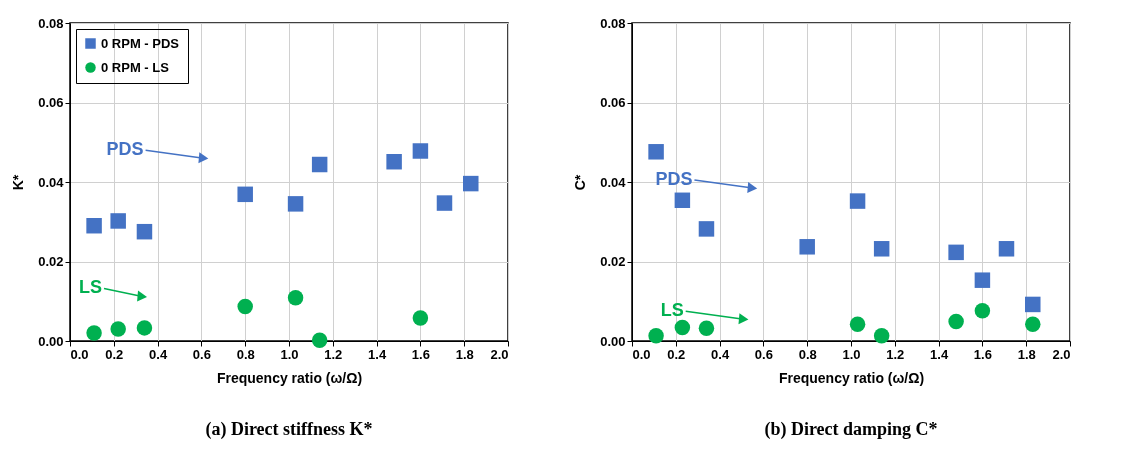 The image size is (1126, 465). What do you see at coordinates (289, 429) in the screenshot?
I see `text: (a) Direct stiffness K*` at bounding box center [289, 429].